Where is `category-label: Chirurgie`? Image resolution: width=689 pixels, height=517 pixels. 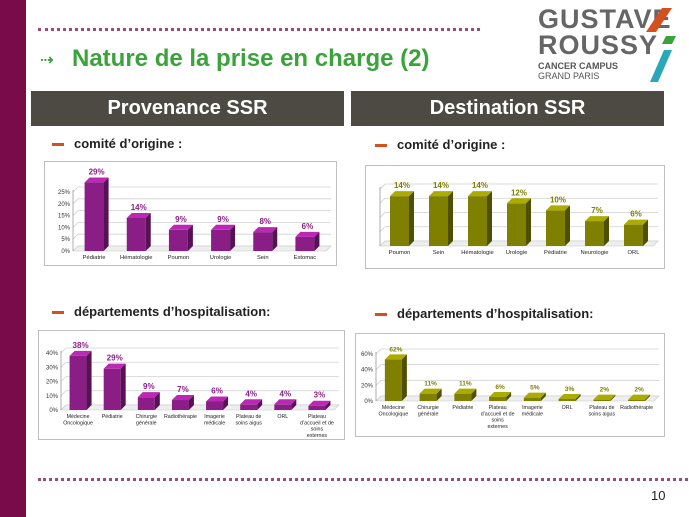
category-label: Chirurgie is located at coordinates (428, 408).